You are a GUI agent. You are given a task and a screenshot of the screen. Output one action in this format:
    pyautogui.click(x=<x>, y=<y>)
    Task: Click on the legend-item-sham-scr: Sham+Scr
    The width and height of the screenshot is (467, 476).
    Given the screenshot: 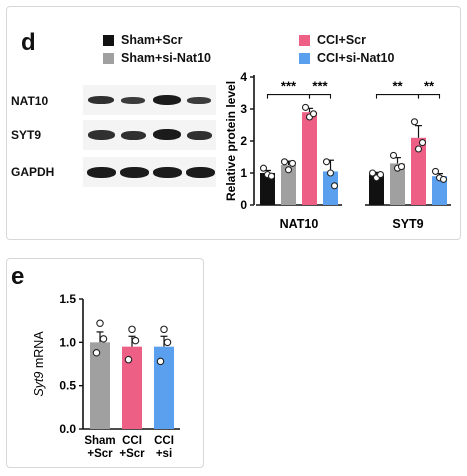 What is the action you would take?
    pyautogui.click(x=143, y=40)
    